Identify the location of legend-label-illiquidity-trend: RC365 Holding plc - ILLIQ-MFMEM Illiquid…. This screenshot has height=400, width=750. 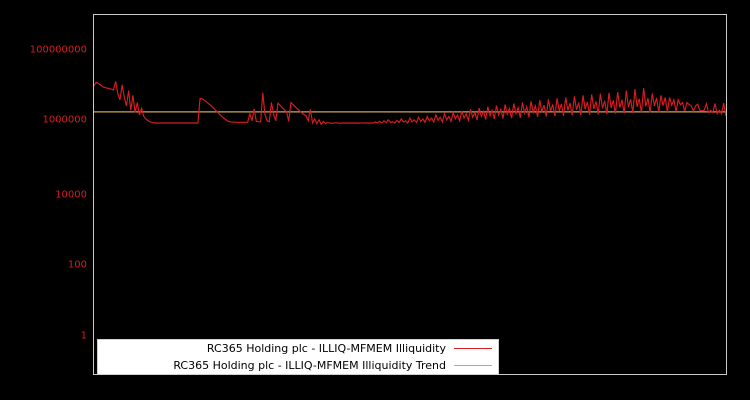
(309, 365).